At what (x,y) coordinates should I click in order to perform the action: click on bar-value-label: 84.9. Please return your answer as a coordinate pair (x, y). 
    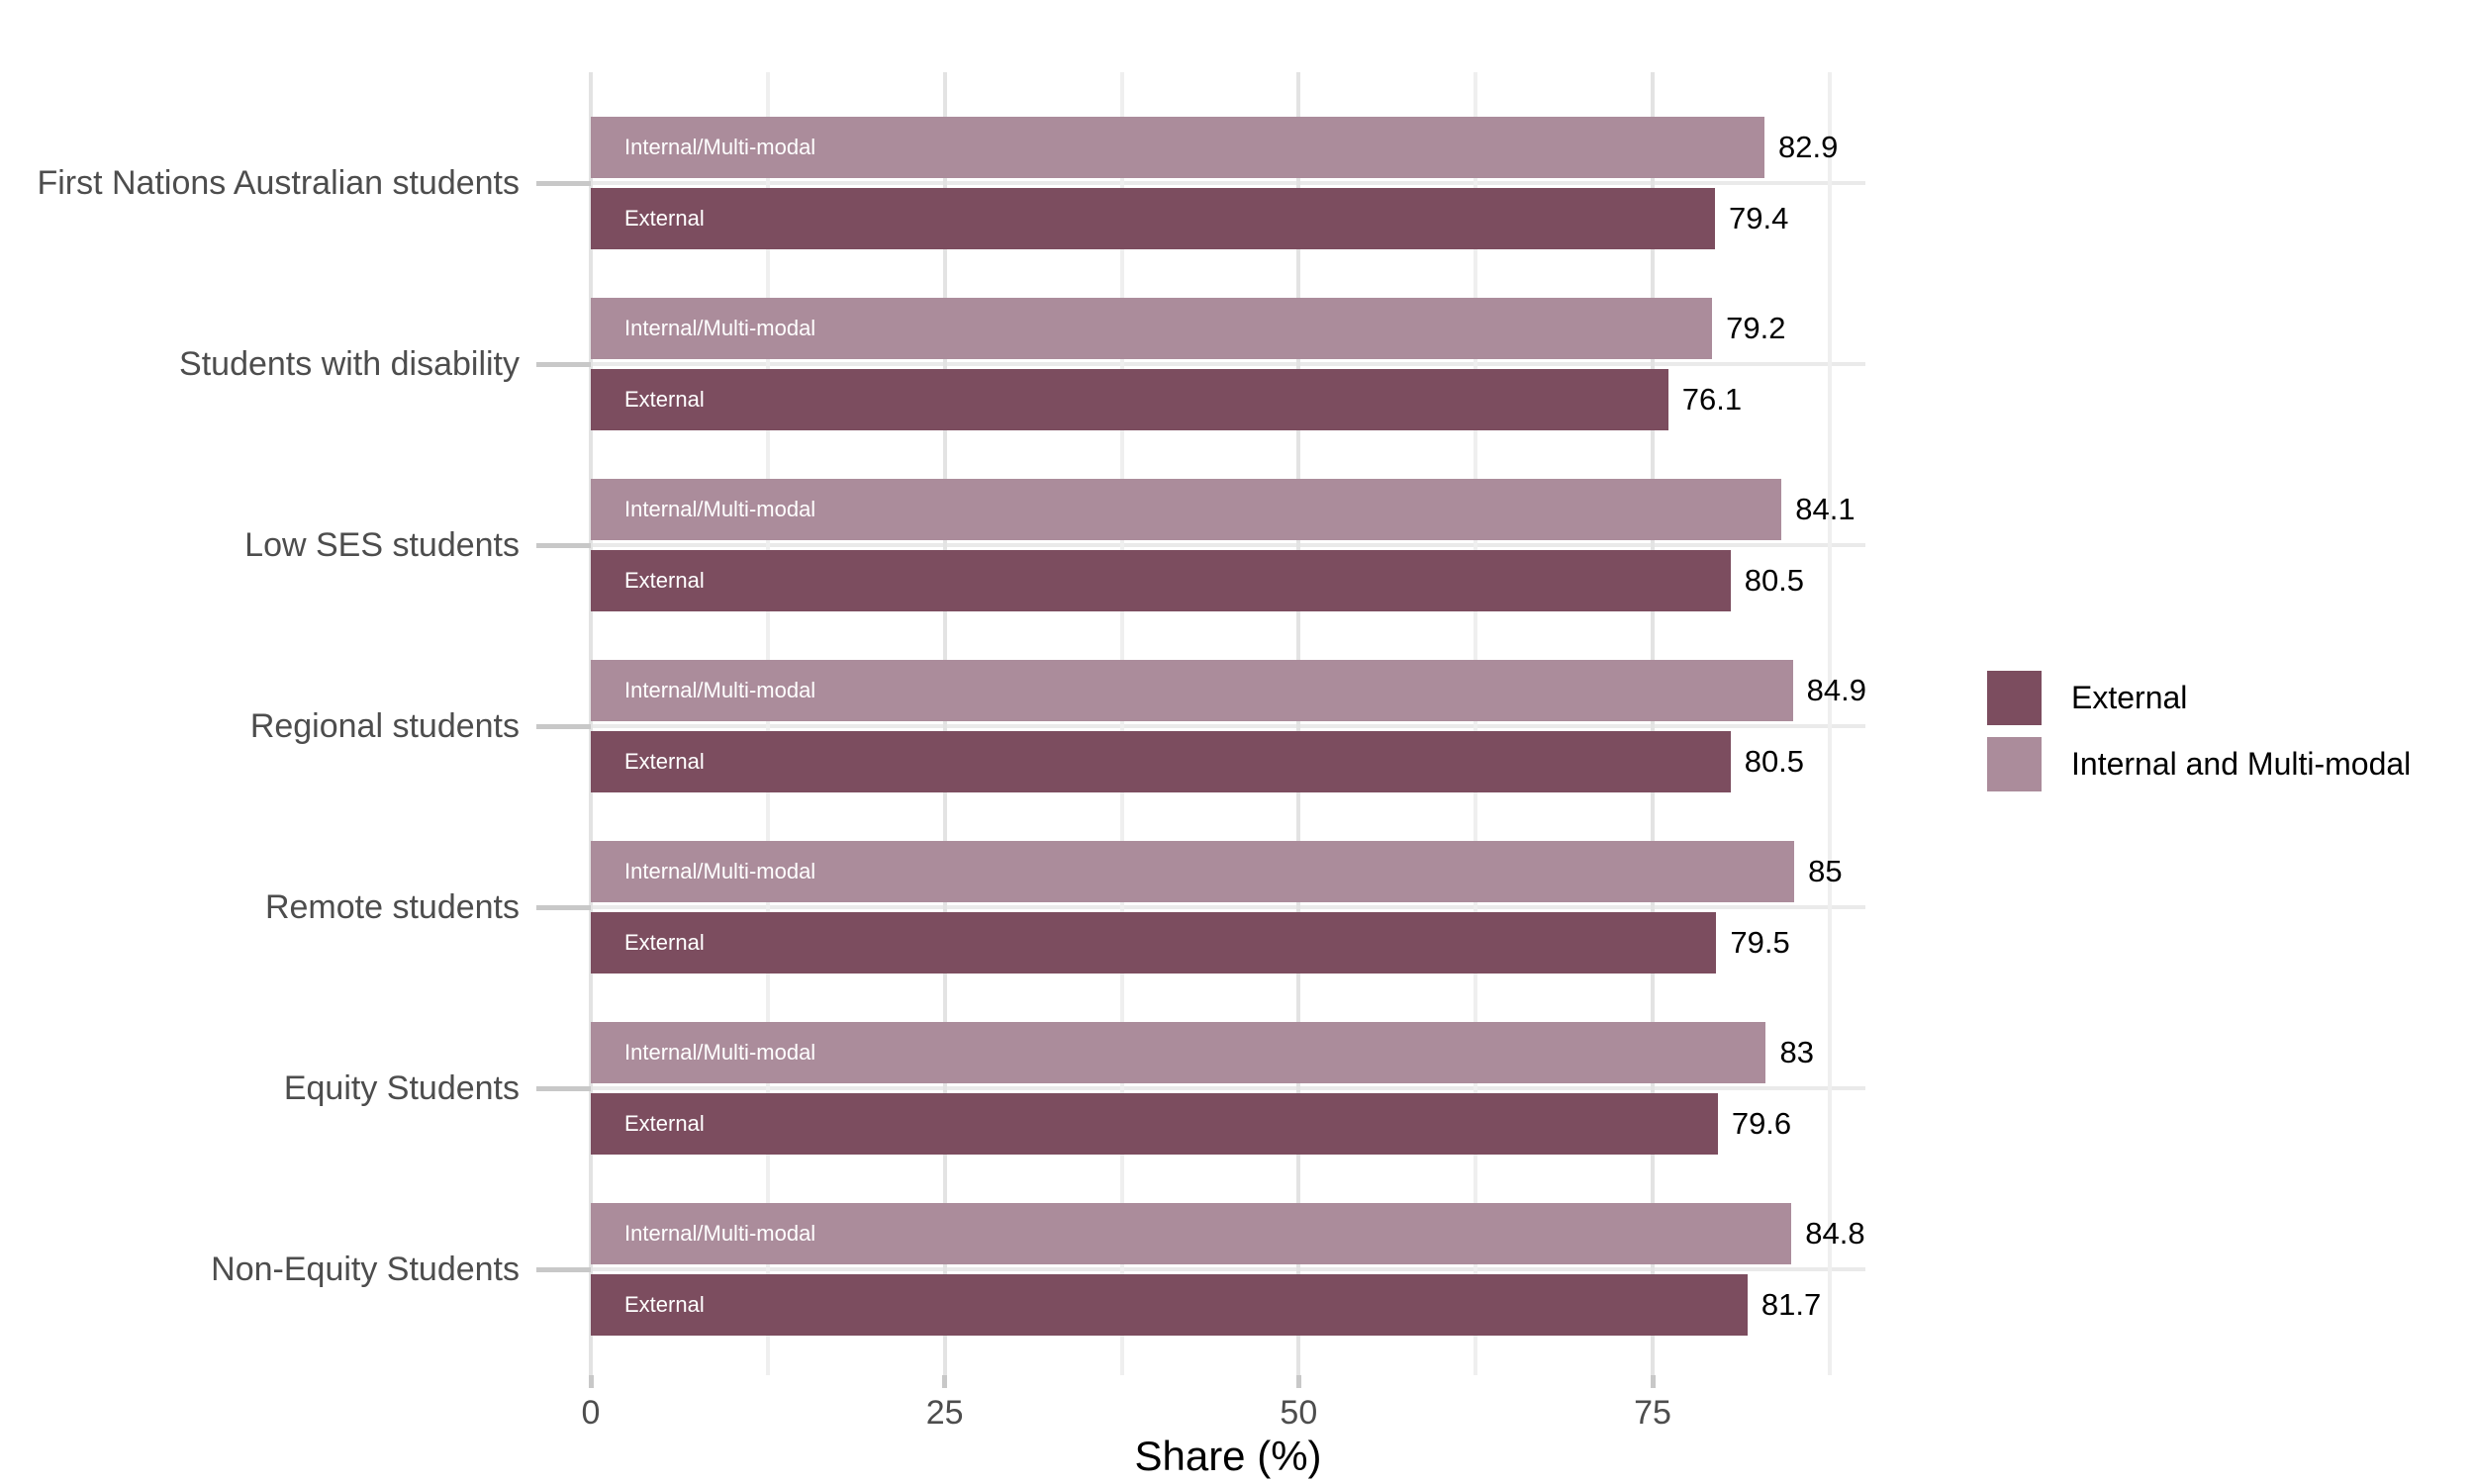
    Looking at the image, I should click on (1836, 690).